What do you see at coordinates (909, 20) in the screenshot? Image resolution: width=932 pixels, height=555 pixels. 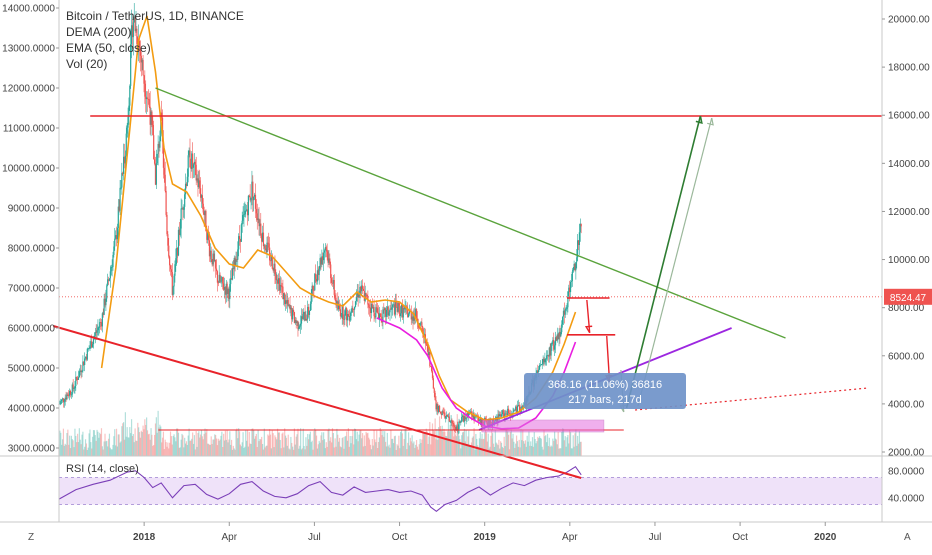 I see `right-axis-label: 20000.00` at bounding box center [909, 20].